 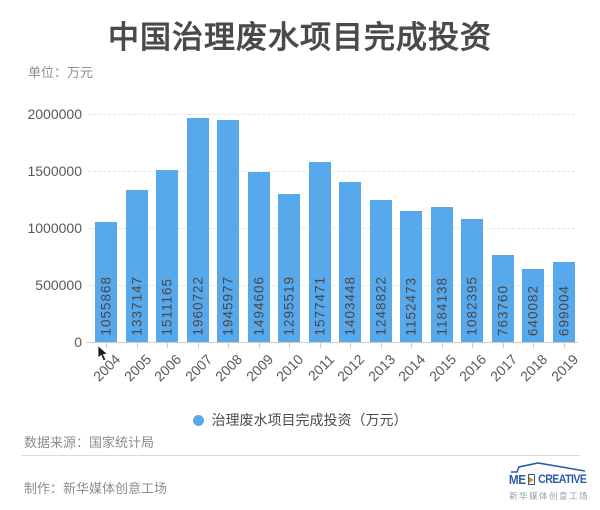 What do you see at coordinates (106, 306) in the screenshot?
I see `bar-value-label: 1055868` at bounding box center [106, 306].